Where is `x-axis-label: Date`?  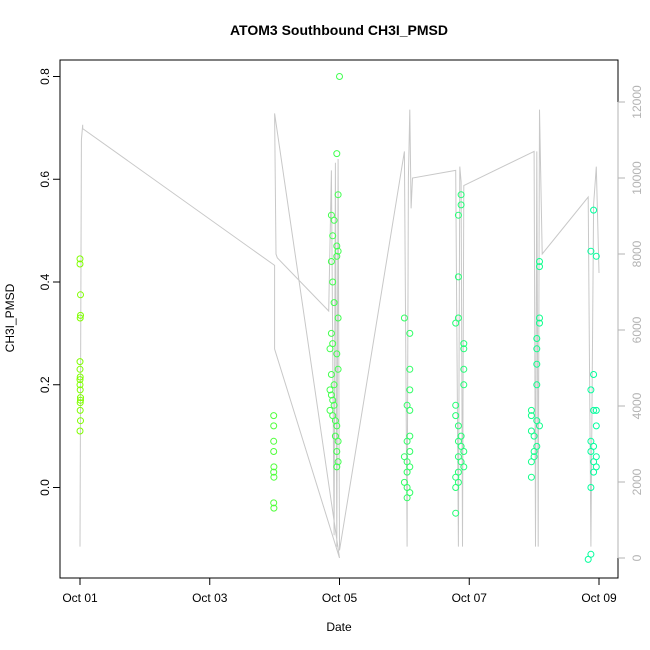 x-axis-label: Date is located at coordinates (339, 627).